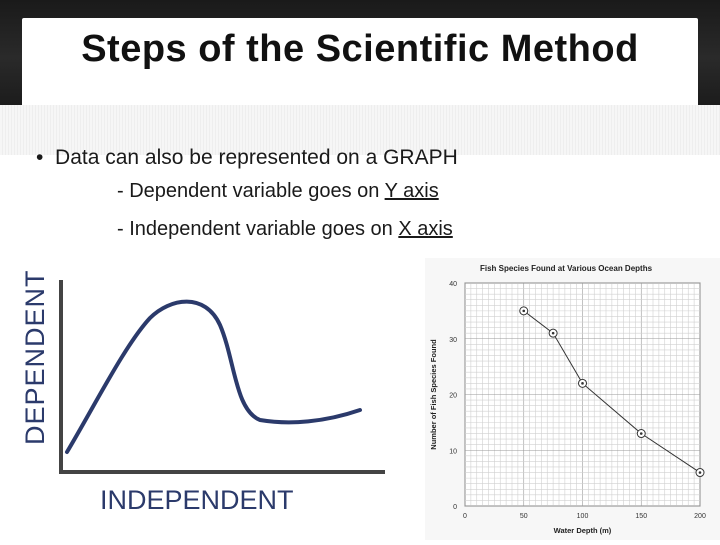 Image resolution: width=720 pixels, height=545 pixels. Describe the element at coordinates (360, 49) in the screenshot. I see `slide-title: Steps of the Scientific Method` at that location.